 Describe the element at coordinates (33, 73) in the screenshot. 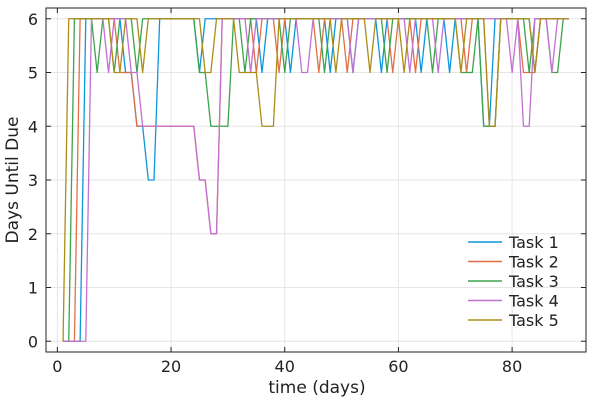

I see `y-tick-label: 5` at that location.